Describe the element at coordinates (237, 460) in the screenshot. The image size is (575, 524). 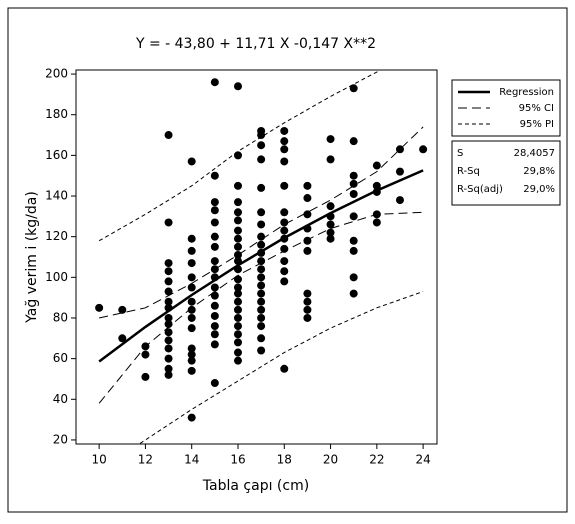
I see `x-tick-label: 16` at that location.